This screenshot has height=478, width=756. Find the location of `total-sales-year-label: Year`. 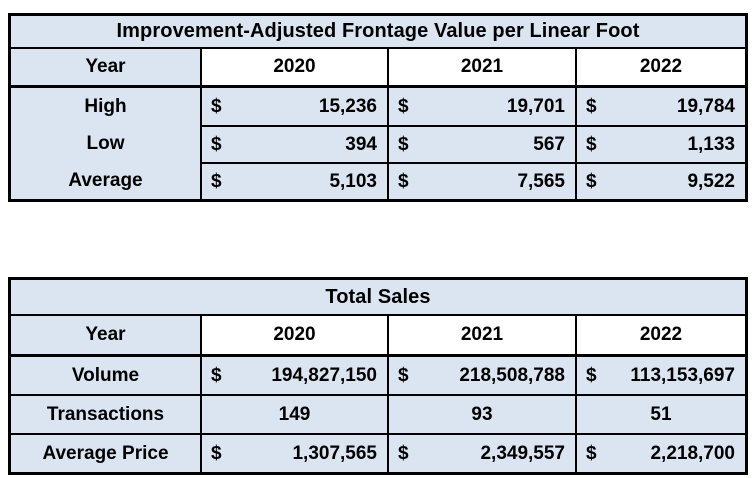

total-sales-year-label: Year is located at coordinates (105, 334).